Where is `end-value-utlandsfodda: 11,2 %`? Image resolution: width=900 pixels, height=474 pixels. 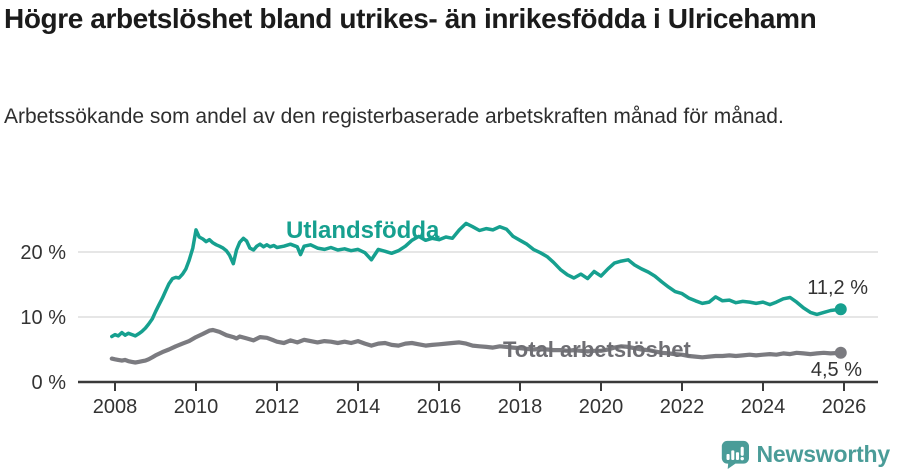
end-value-utlandsfodda: 11,2 % is located at coordinates (837, 288).